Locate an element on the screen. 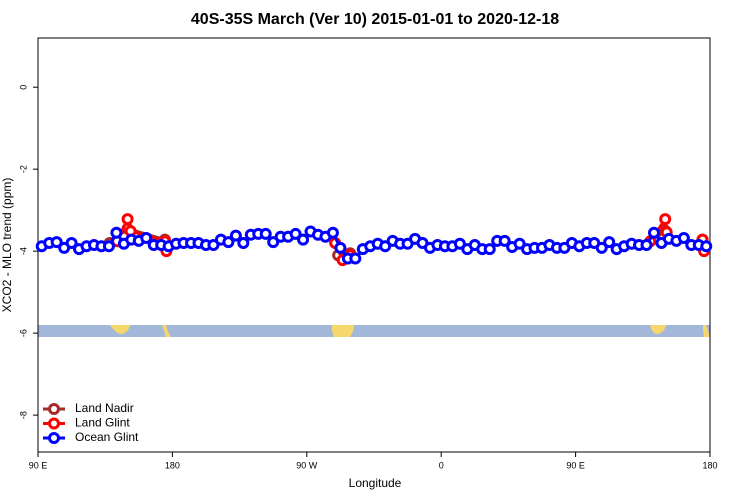 The height and width of the screenshot is (500, 750). ocean-strip is located at coordinates (374, 331).